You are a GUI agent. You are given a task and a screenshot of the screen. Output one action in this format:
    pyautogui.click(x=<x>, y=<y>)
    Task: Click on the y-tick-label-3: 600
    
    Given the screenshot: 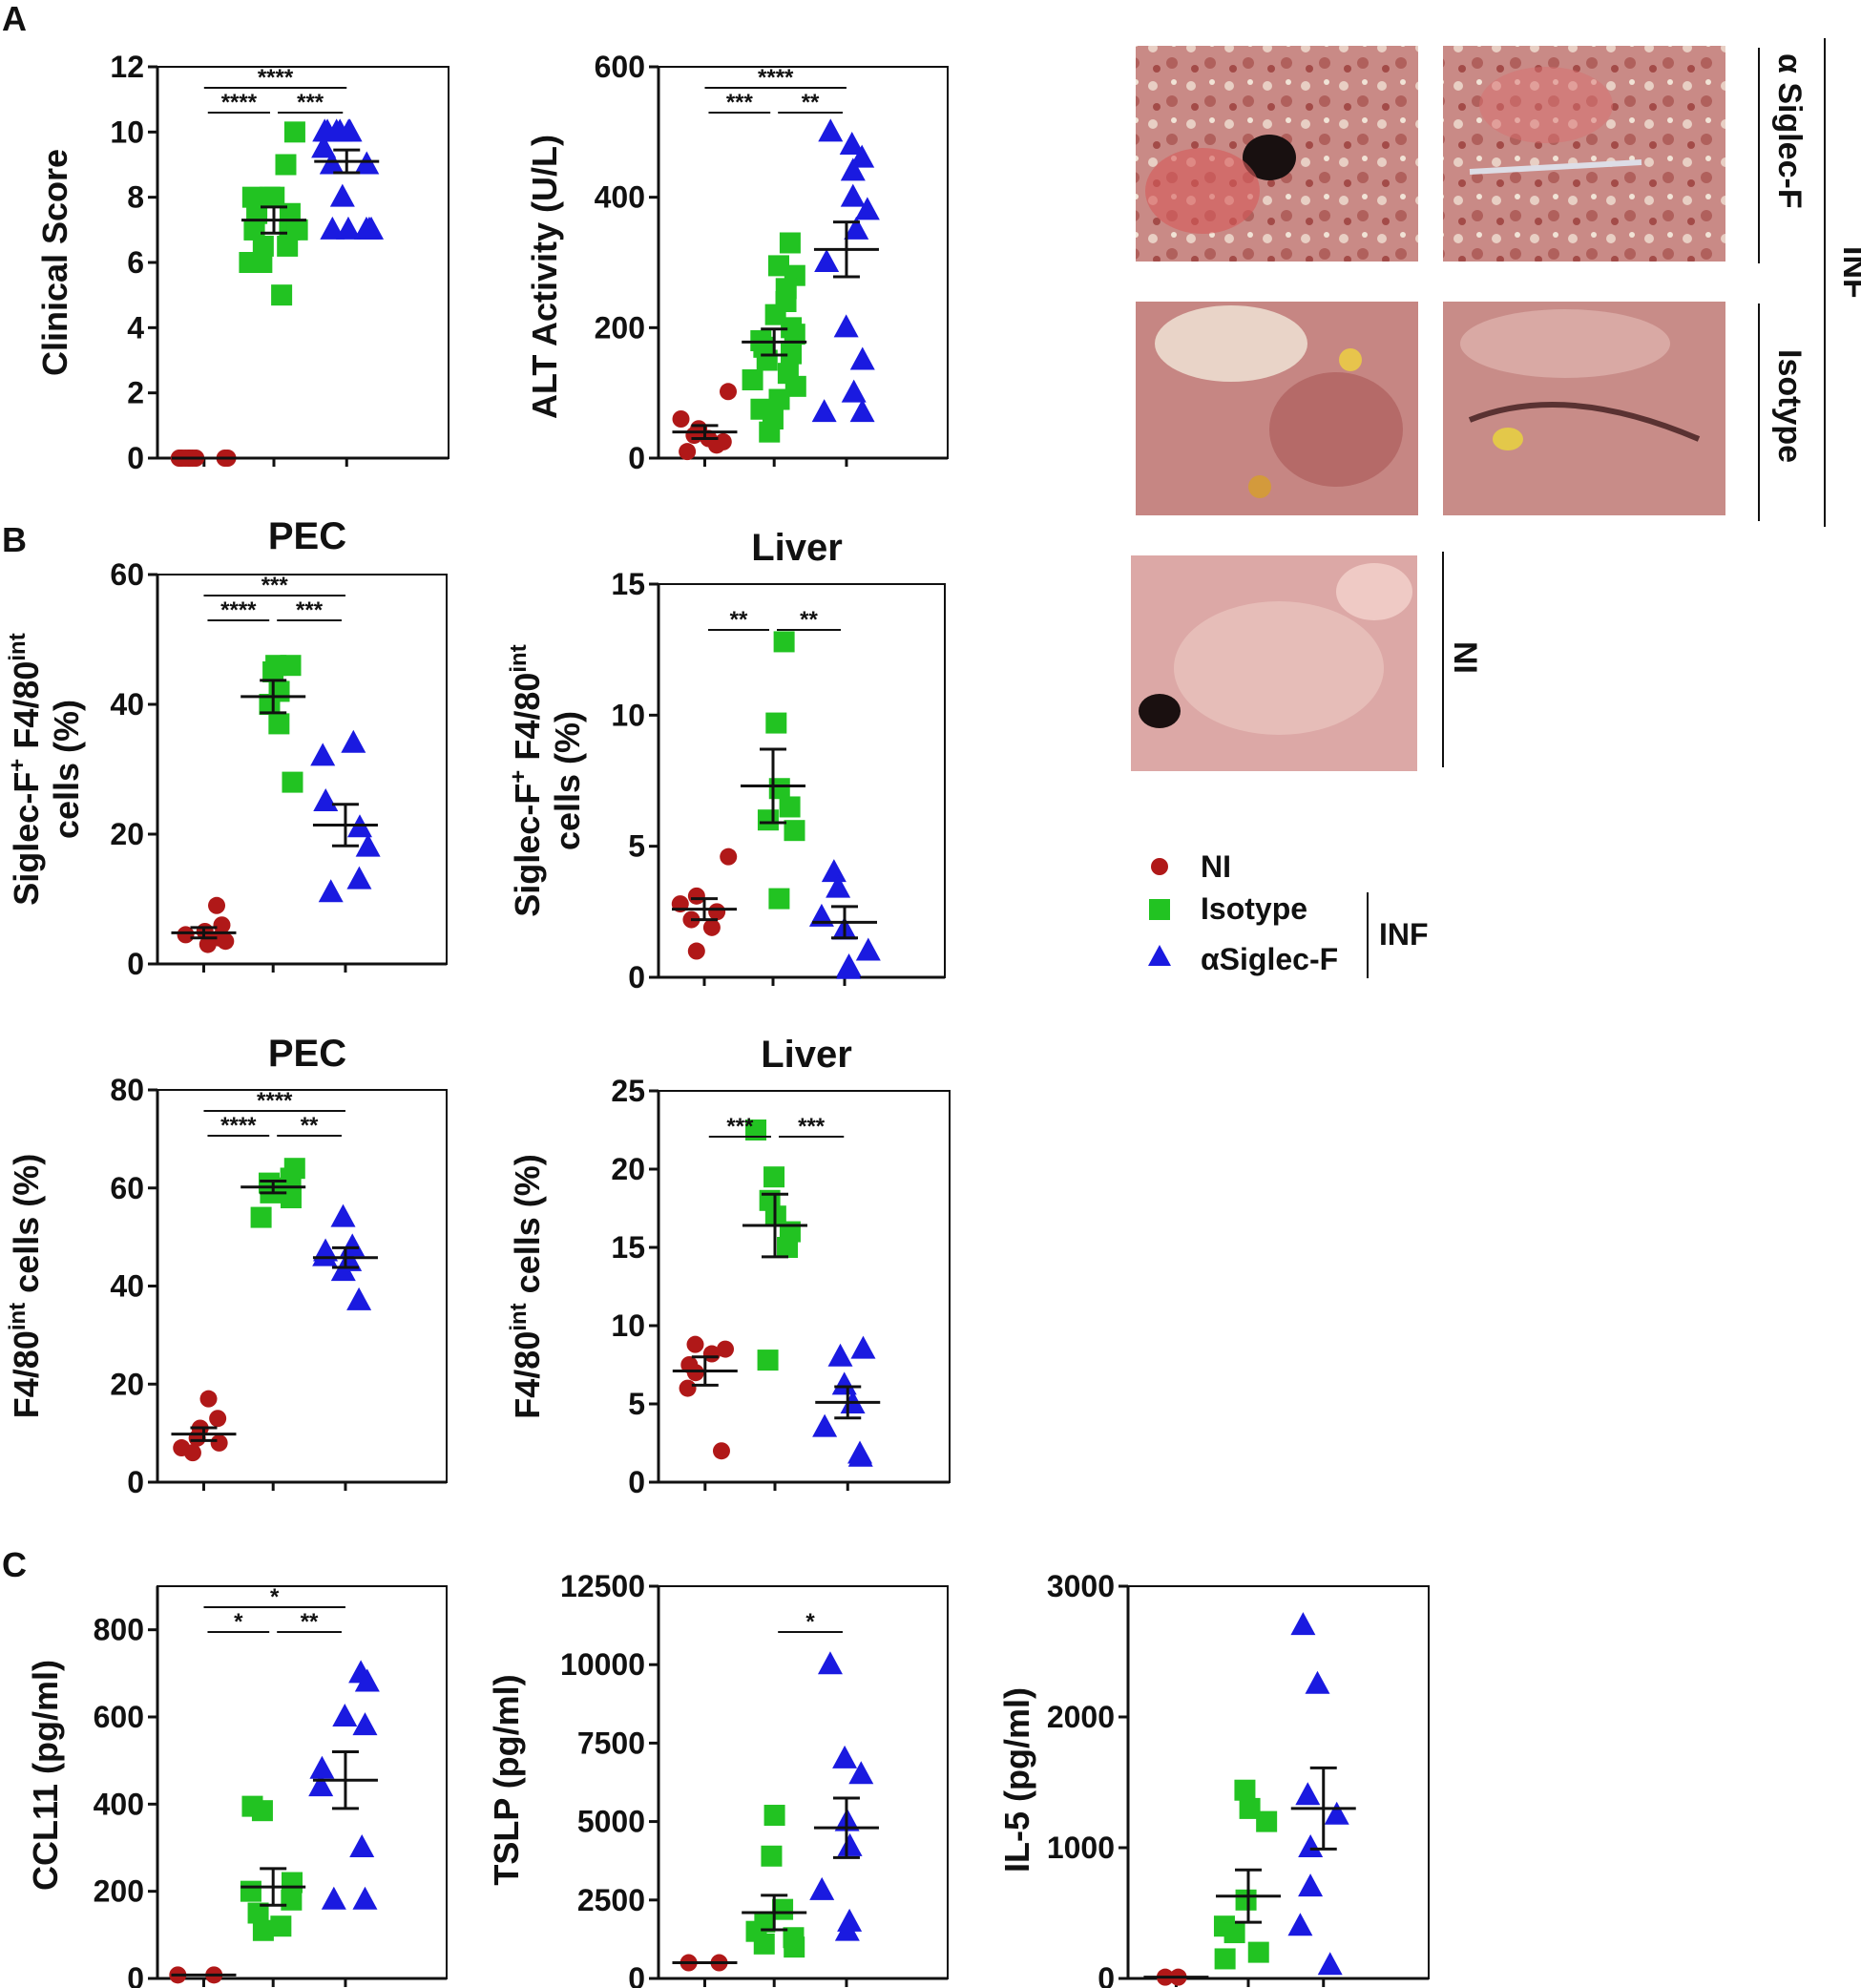 What is the action you would take?
    pyautogui.click(x=620, y=67)
    